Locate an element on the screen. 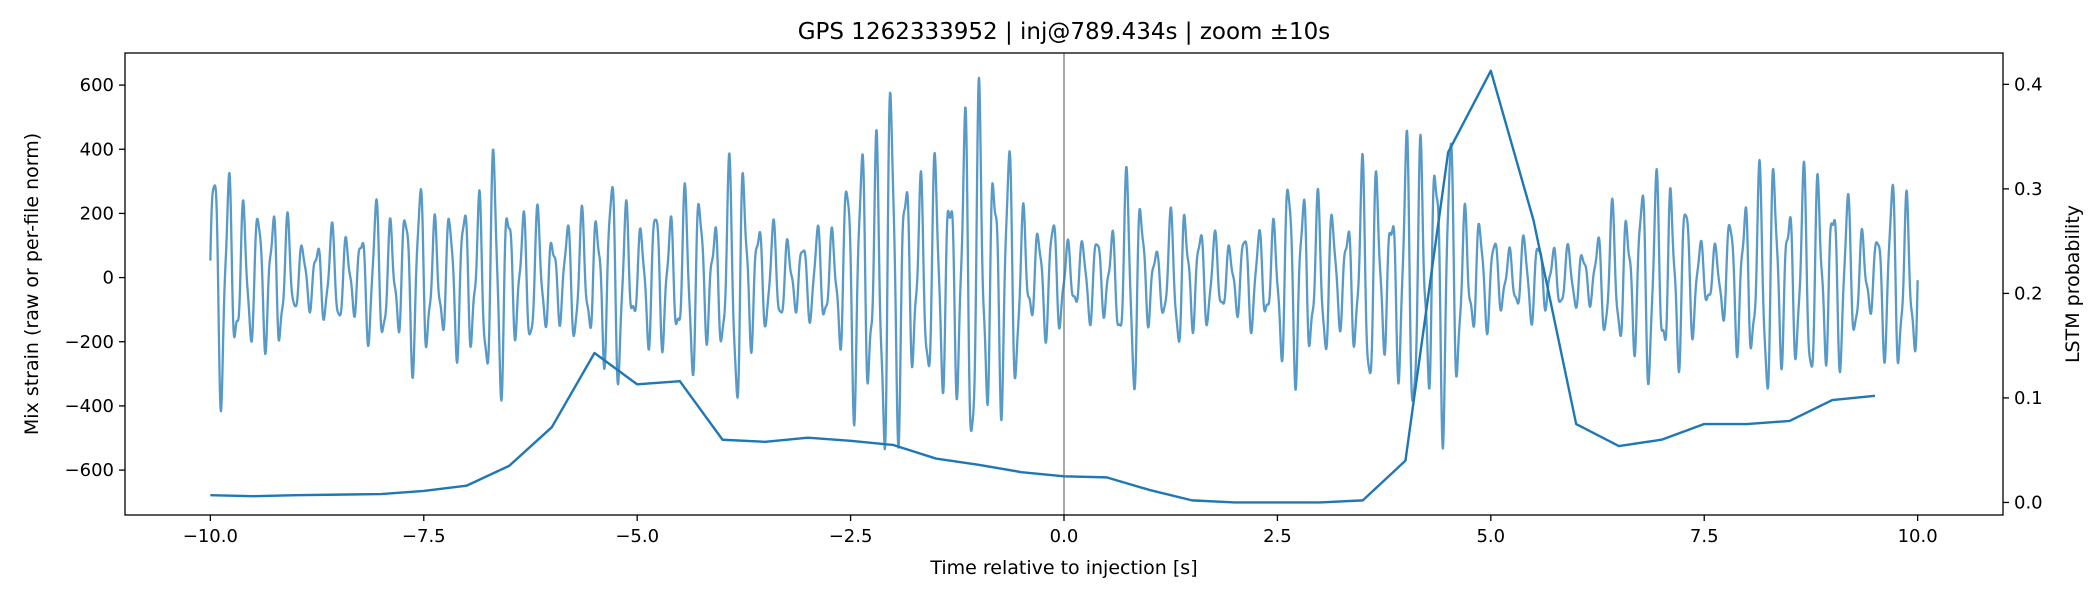  x-tick-label: −2.5 is located at coordinates (851, 536).